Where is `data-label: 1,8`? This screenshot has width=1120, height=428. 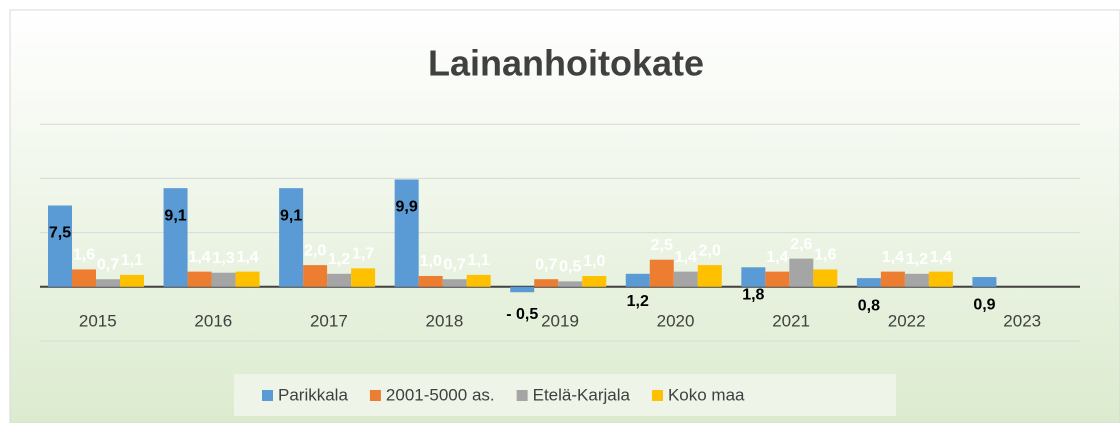
data-label: 1,8 is located at coordinates (753, 295).